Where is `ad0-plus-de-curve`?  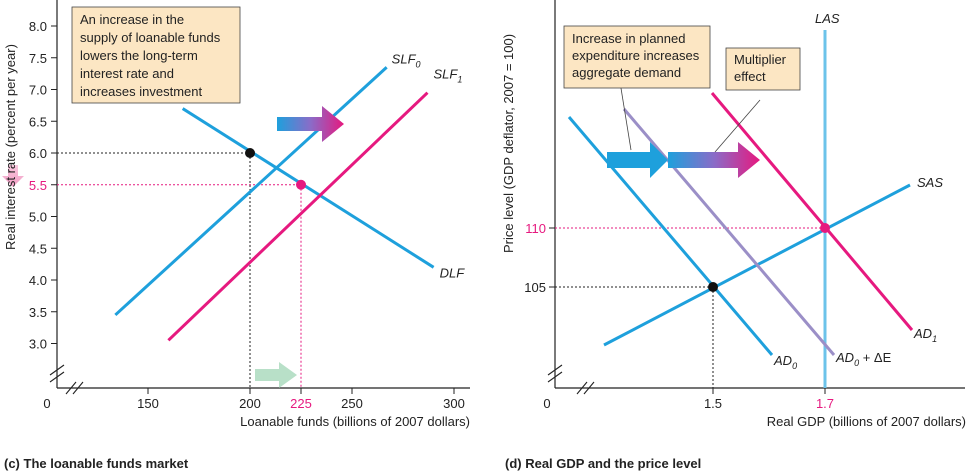 ad0-plus-de-curve is located at coordinates (729, 232).